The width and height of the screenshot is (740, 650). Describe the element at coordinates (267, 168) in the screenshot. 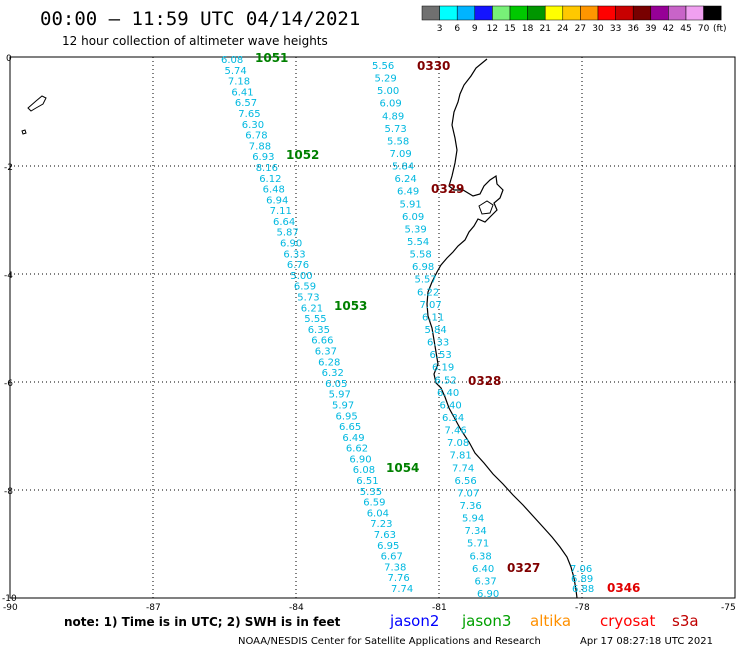

I see `swh-value: 8.16` at that location.